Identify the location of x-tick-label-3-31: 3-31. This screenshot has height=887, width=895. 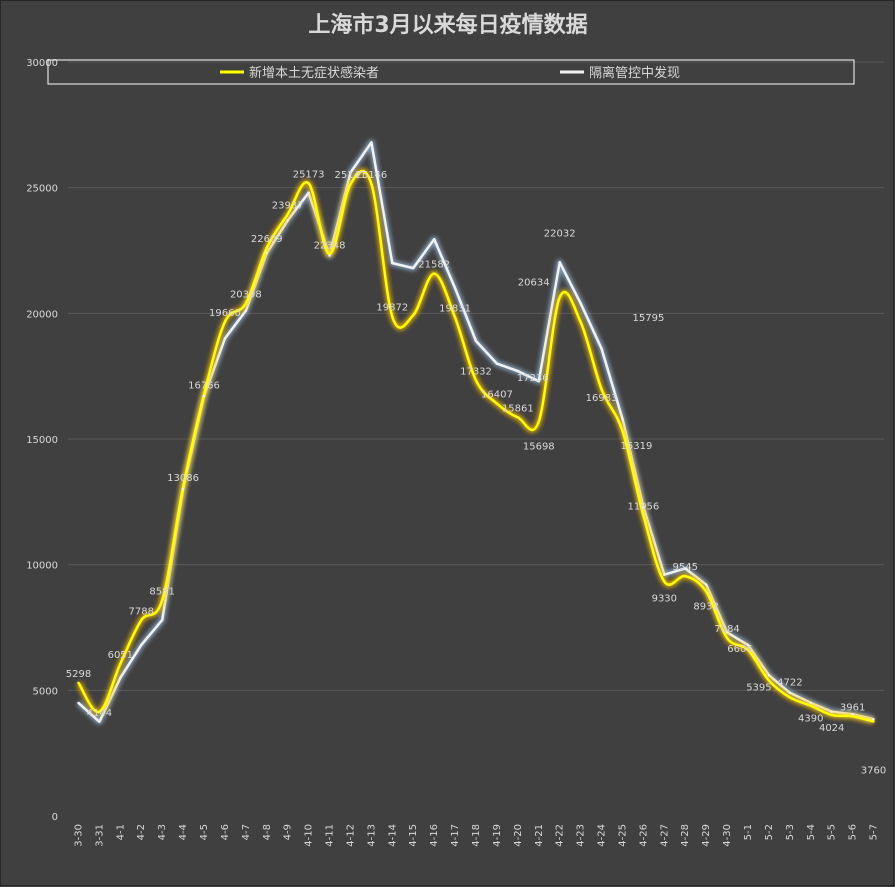
(99, 835).